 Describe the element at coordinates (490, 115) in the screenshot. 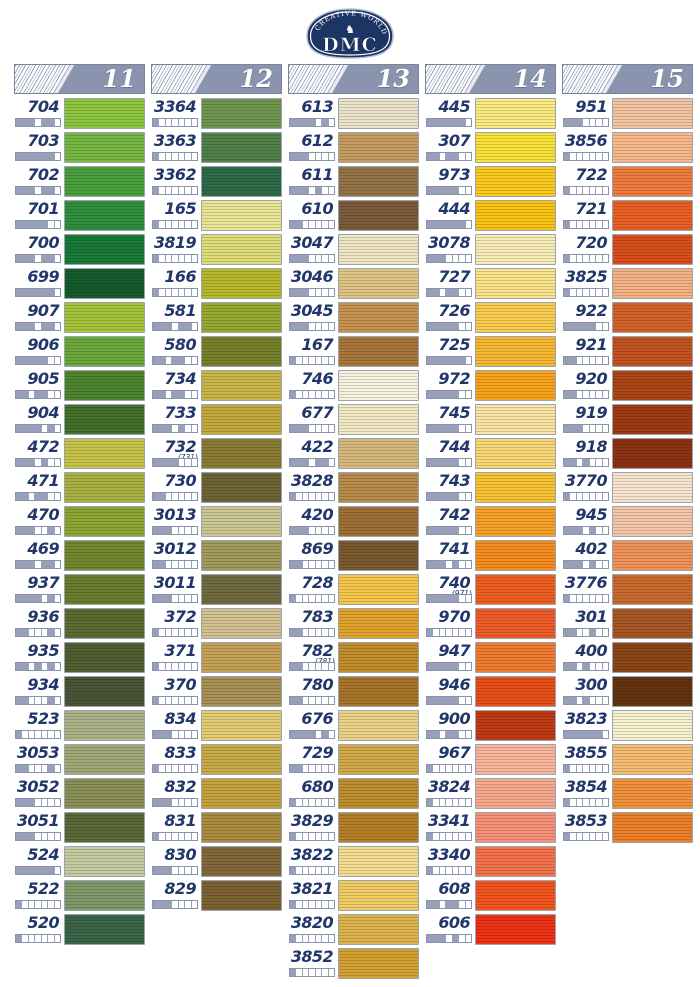

I see `thread-row: 445` at that location.